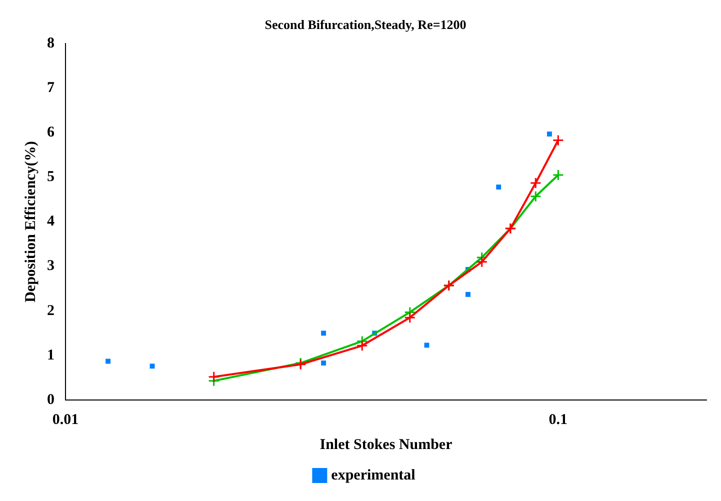 Image resolution: width=721 pixels, height=501 pixels. What do you see at coordinates (30, 221) in the screenshot?
I see `y-axis-title: Deposition Efficiency(%)` at bounding box center [30, 221].